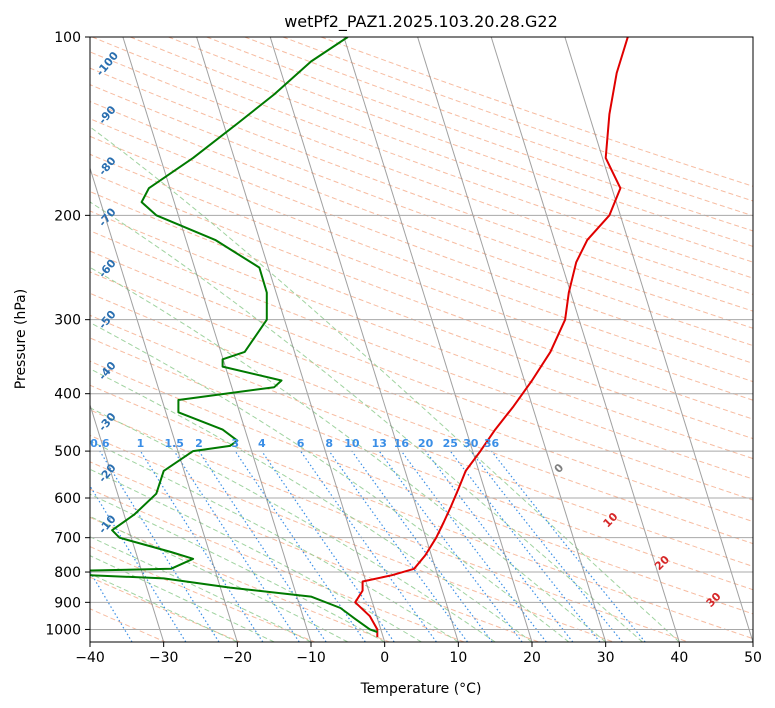 The height and width of the screenshot is (708, 775). I want to click on mixing-ratio-label: 16, so click(402, 443).